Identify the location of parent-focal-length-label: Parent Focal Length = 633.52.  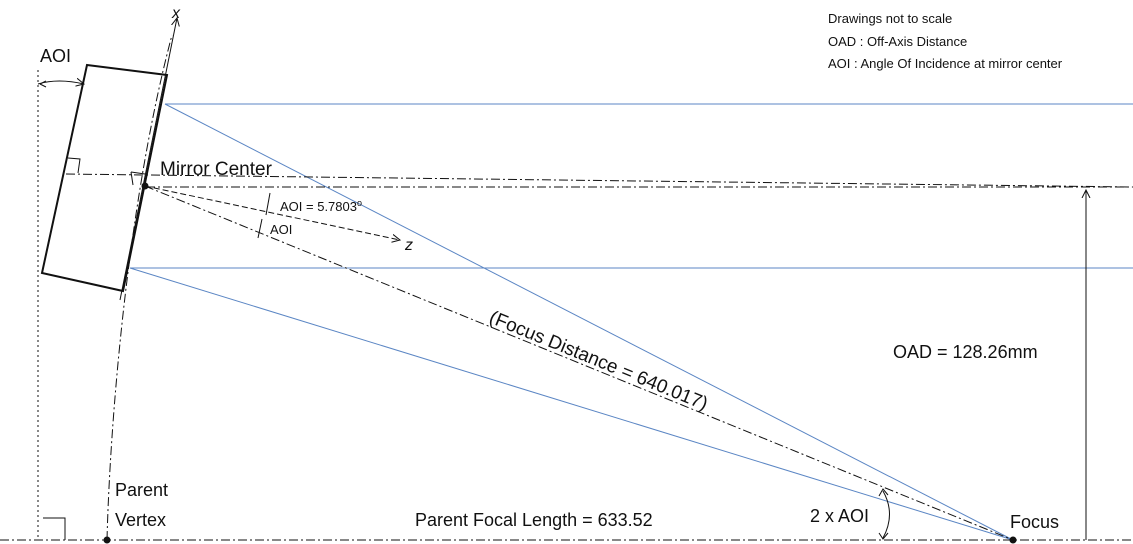
(534, 520).